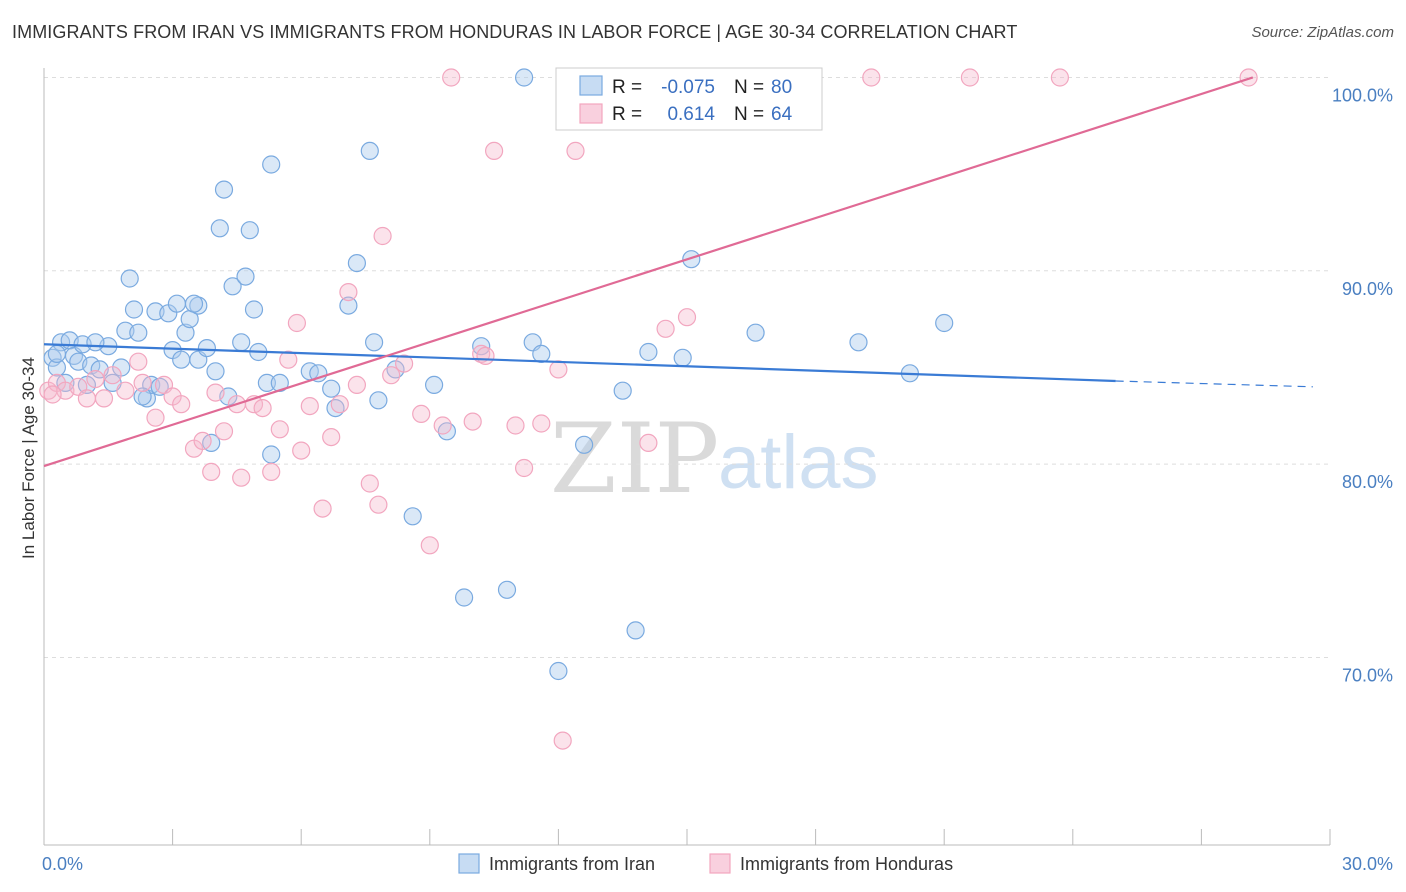 Image resolution: width=1406 pixels, height=892 pixels. I want to click on trend-line-iran, so click(579, 363).